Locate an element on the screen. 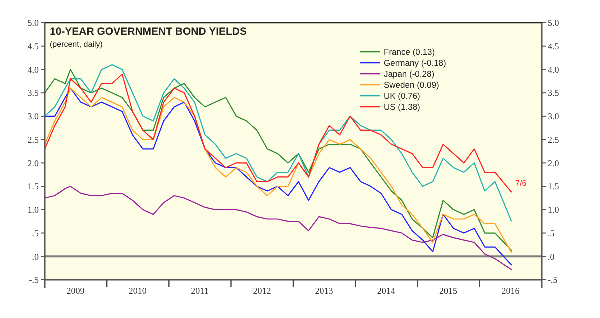 This screenshot has width=600, height=318. legend-label: Sweden (0.09) is located at coordinates (412, 85).